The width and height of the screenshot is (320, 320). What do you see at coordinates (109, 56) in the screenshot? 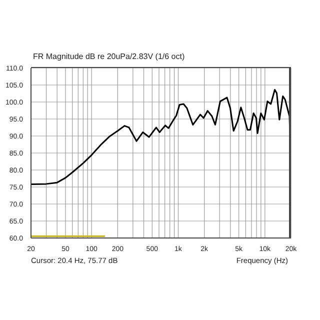
I see `chart-title: FR Magnitude dB re 20uPa/2.83V (1/6 oct)` at bounding box center [109, 56].